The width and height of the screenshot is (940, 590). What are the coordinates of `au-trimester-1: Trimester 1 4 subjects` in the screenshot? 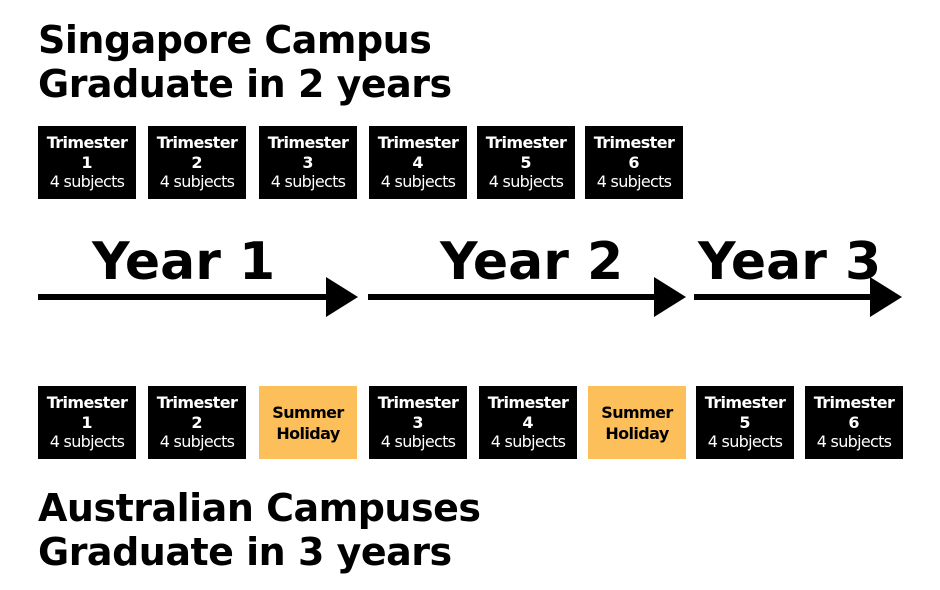 It's located at (87, 422).